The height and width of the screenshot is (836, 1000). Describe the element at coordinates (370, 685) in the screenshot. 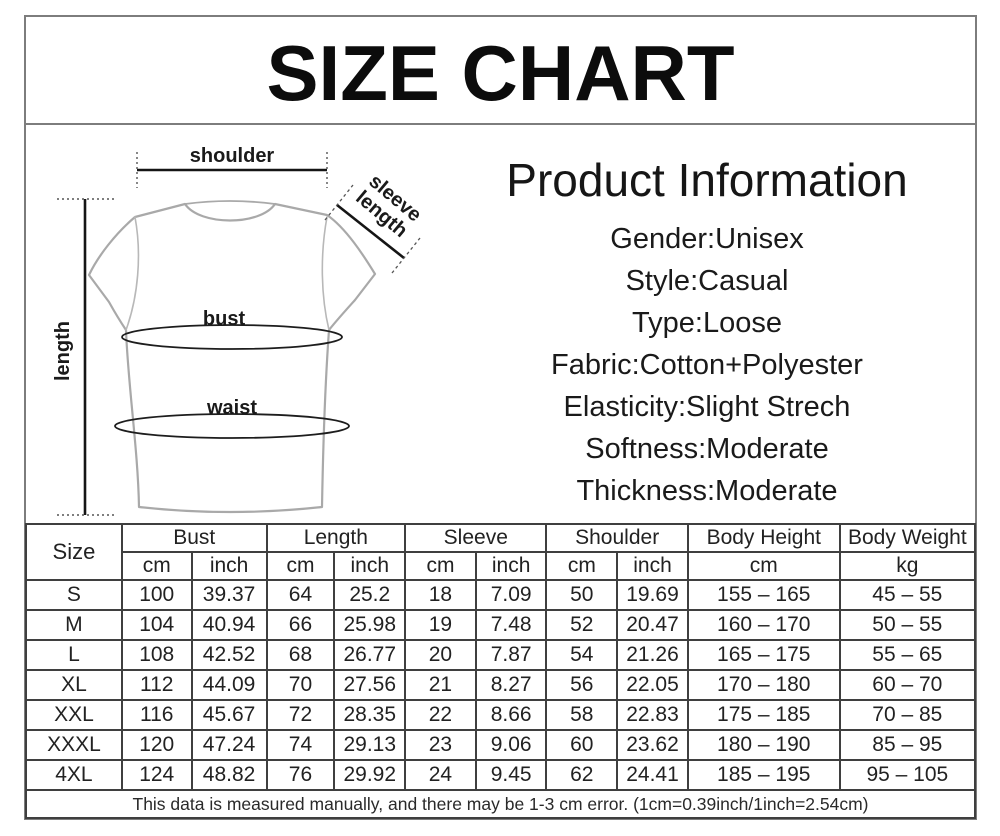

I see `table-cell: 27.56` at that location.